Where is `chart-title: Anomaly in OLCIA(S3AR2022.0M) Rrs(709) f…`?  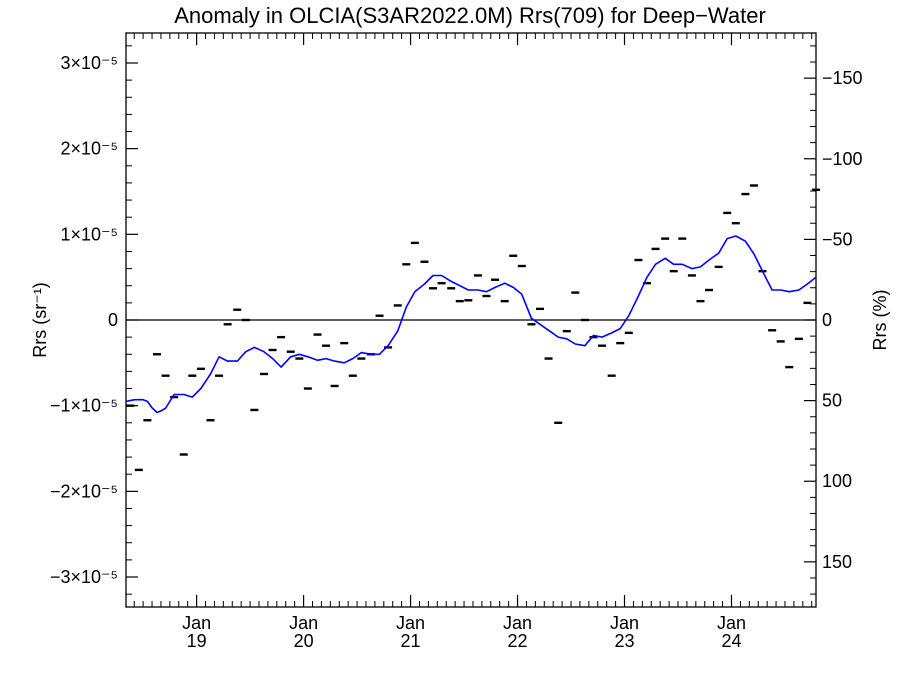 chart-title: Anomaly in OLCIA(S3AR2022.0M) Rrs(709) f… is located at coordinates (470, 15).